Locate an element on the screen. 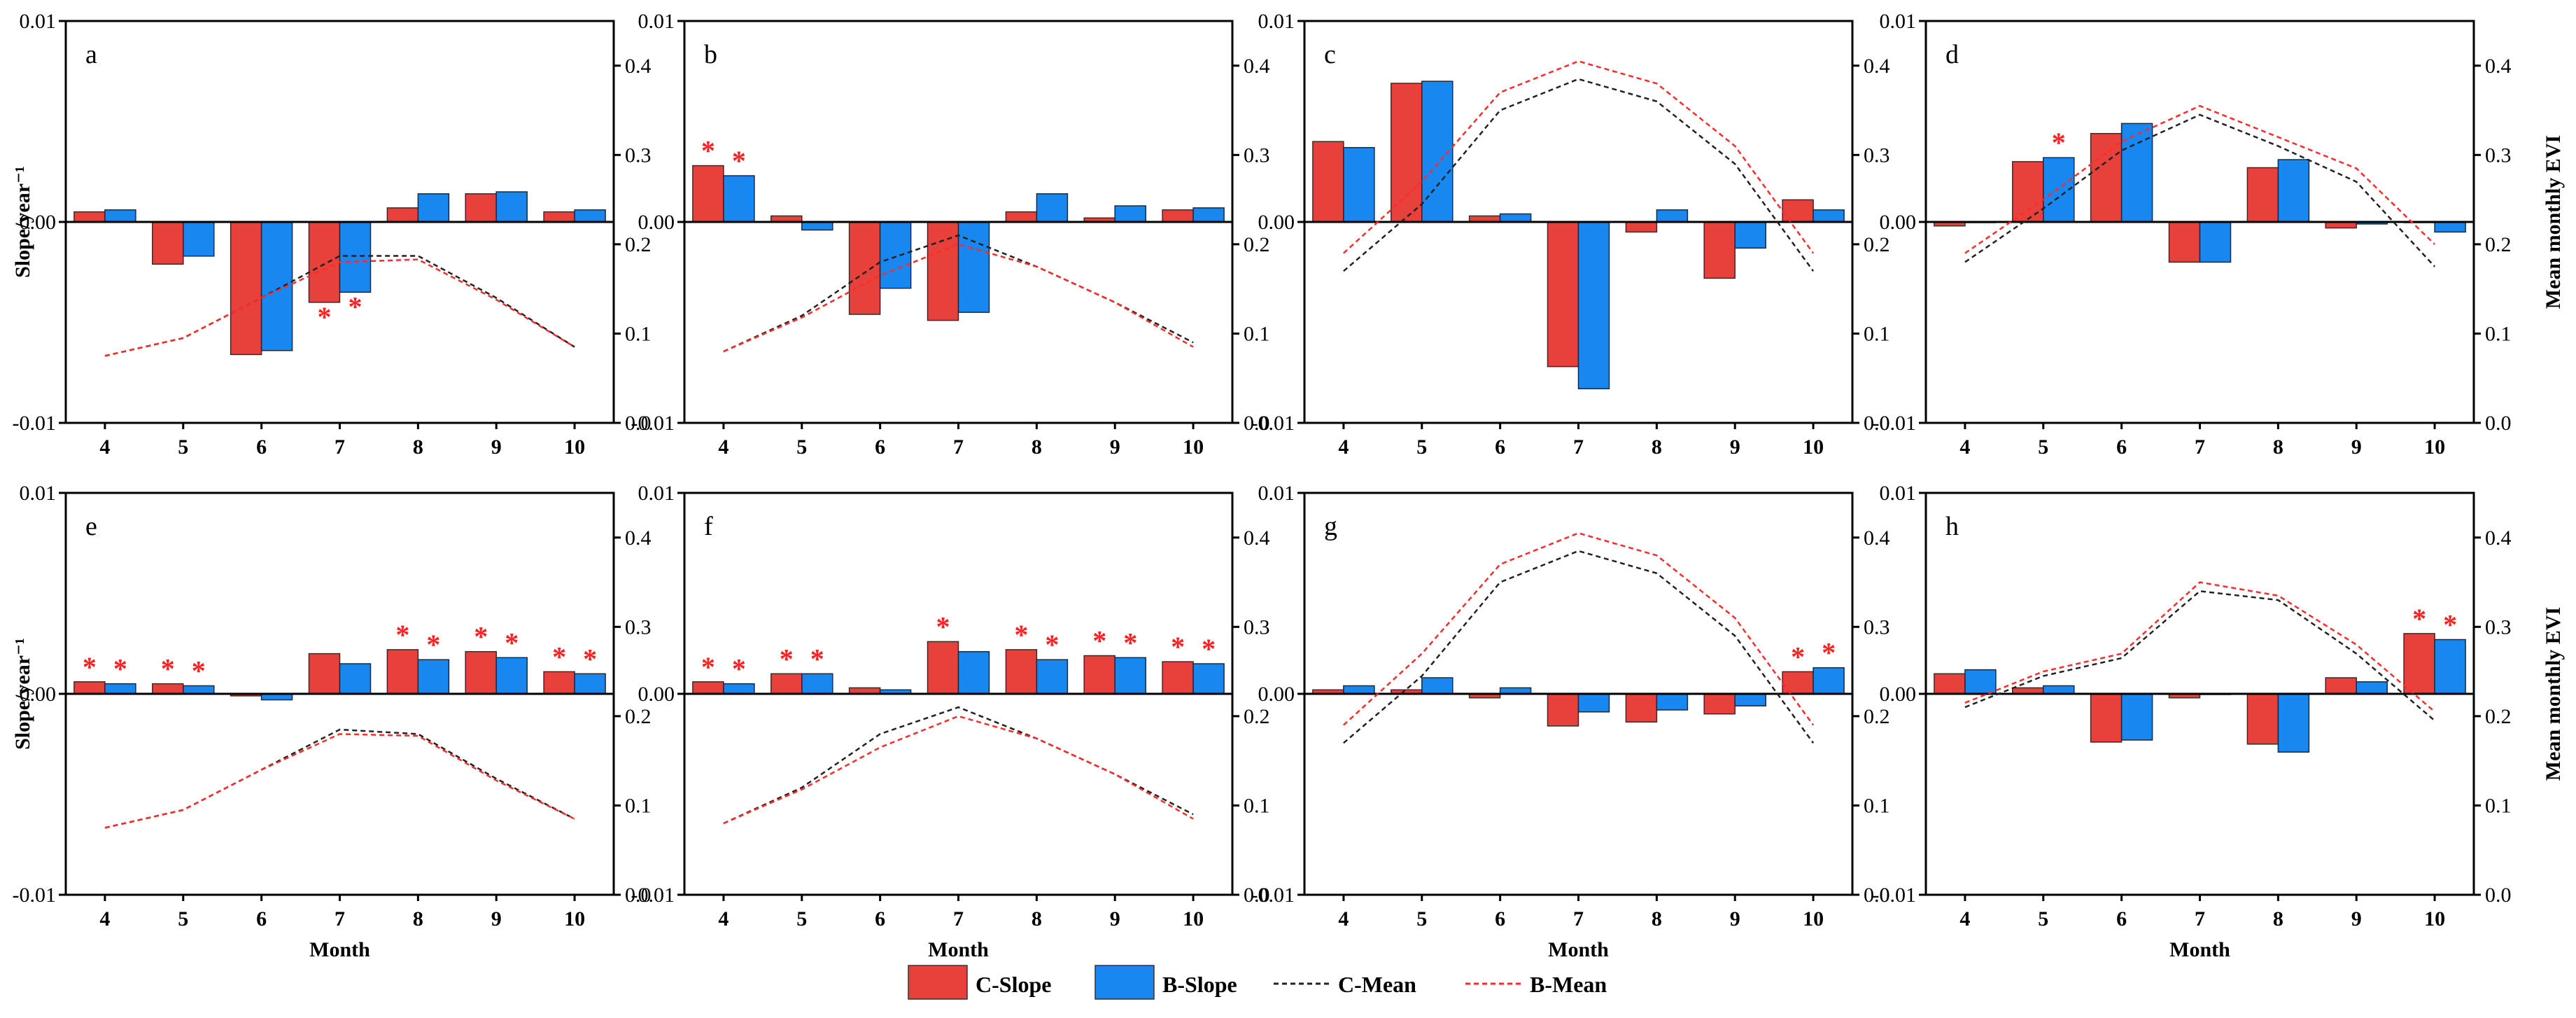  legend-swatch is located at coordinates (938, 983).